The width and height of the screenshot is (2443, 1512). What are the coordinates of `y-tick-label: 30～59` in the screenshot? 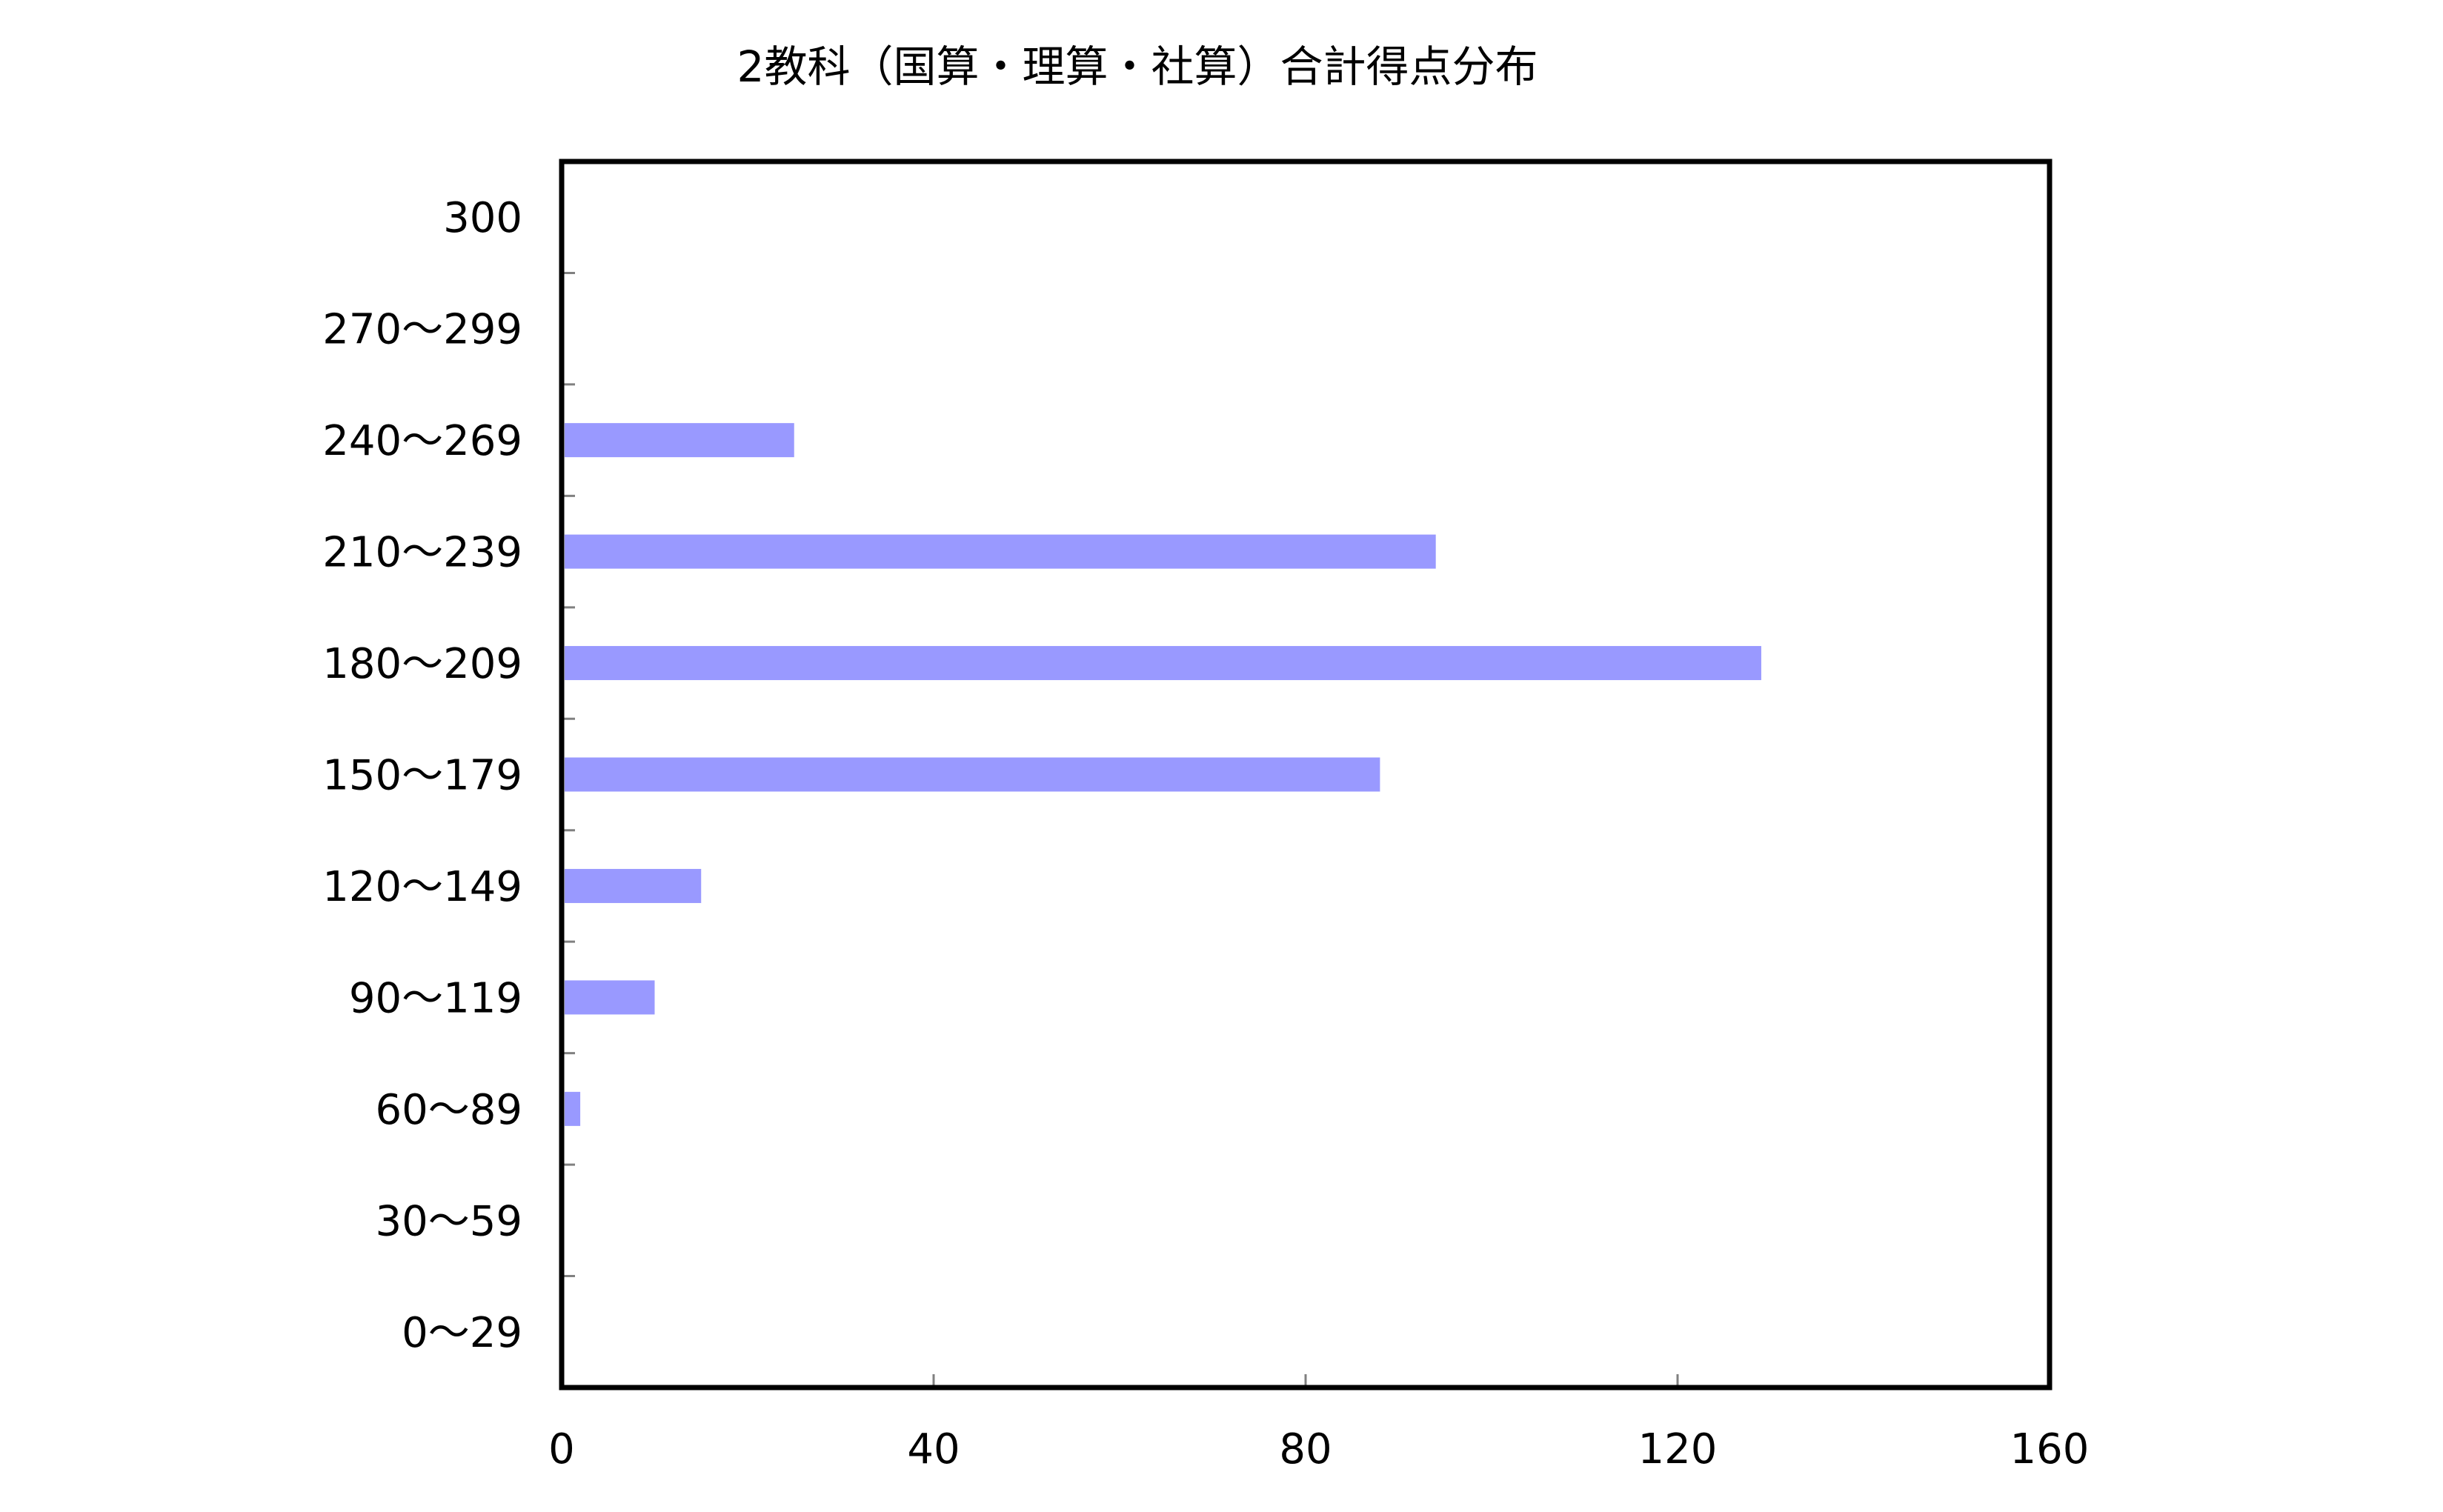 It's located at (448, 1221).